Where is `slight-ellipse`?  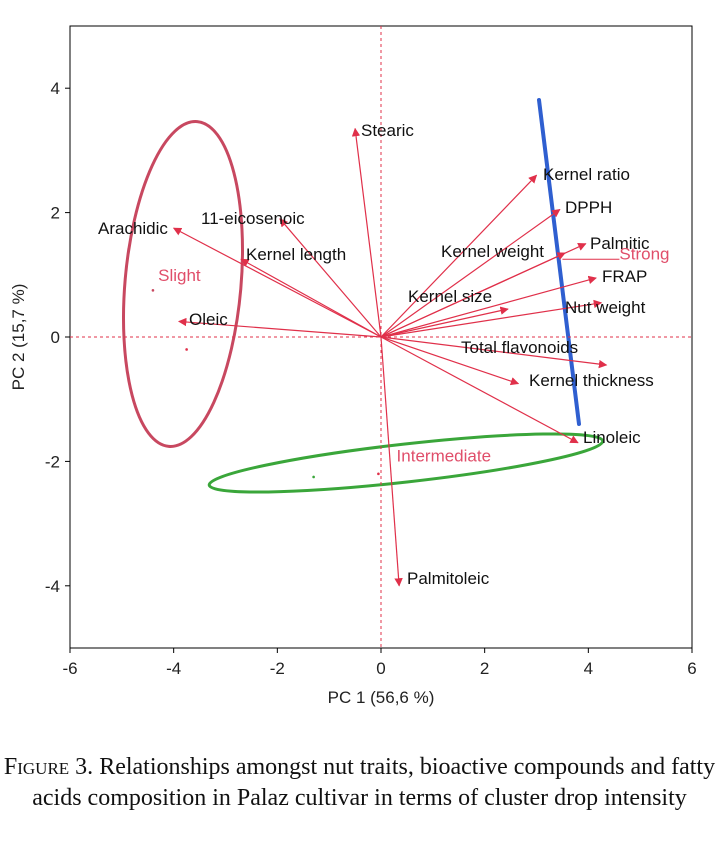
slight-ellipse is located at coordinates (183, 284).